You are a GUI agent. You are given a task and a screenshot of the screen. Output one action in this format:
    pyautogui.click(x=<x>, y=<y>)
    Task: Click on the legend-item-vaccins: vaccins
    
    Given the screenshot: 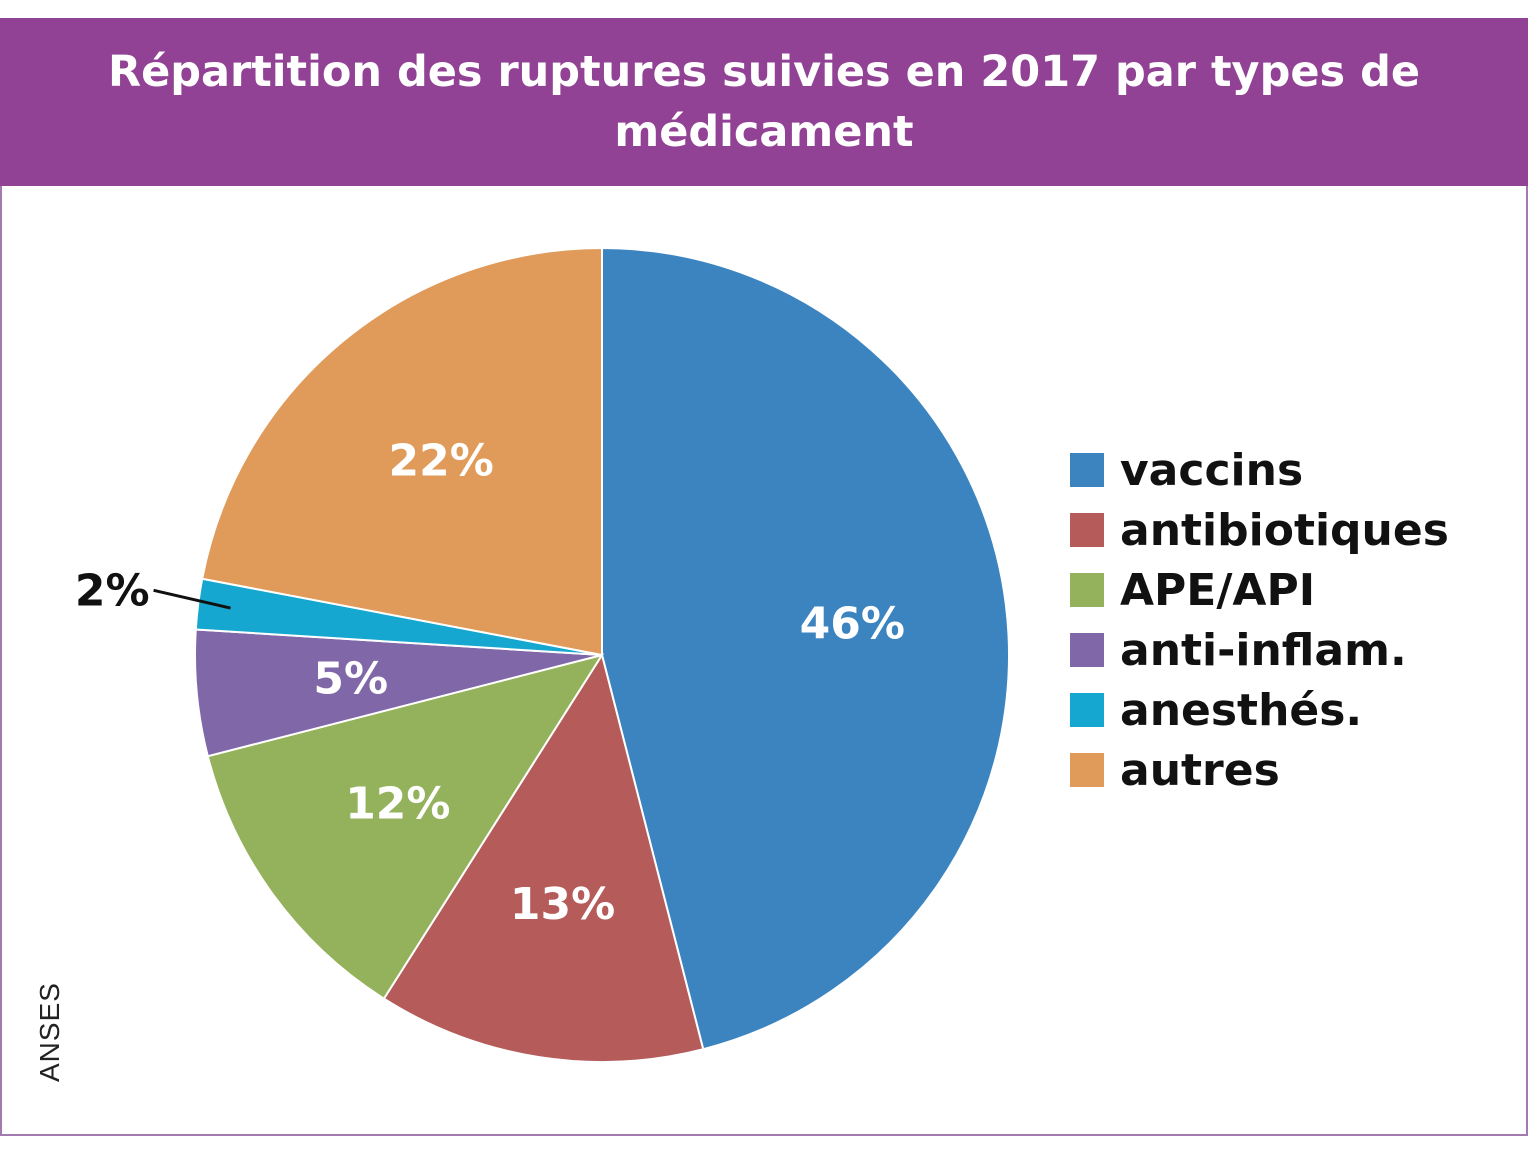 What is the action you would take?
    pyautogui.click(x=1259, y=470)
    